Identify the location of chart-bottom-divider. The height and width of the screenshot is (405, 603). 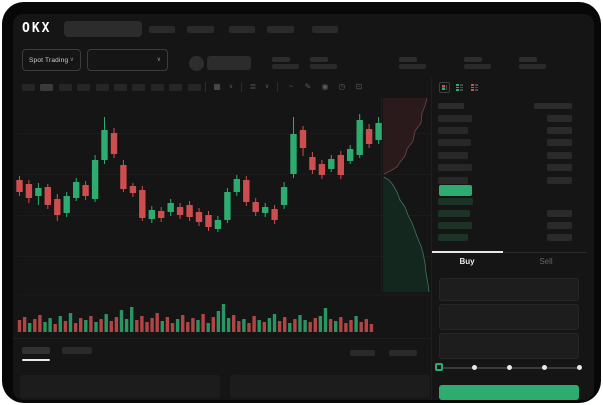
(222, 338).